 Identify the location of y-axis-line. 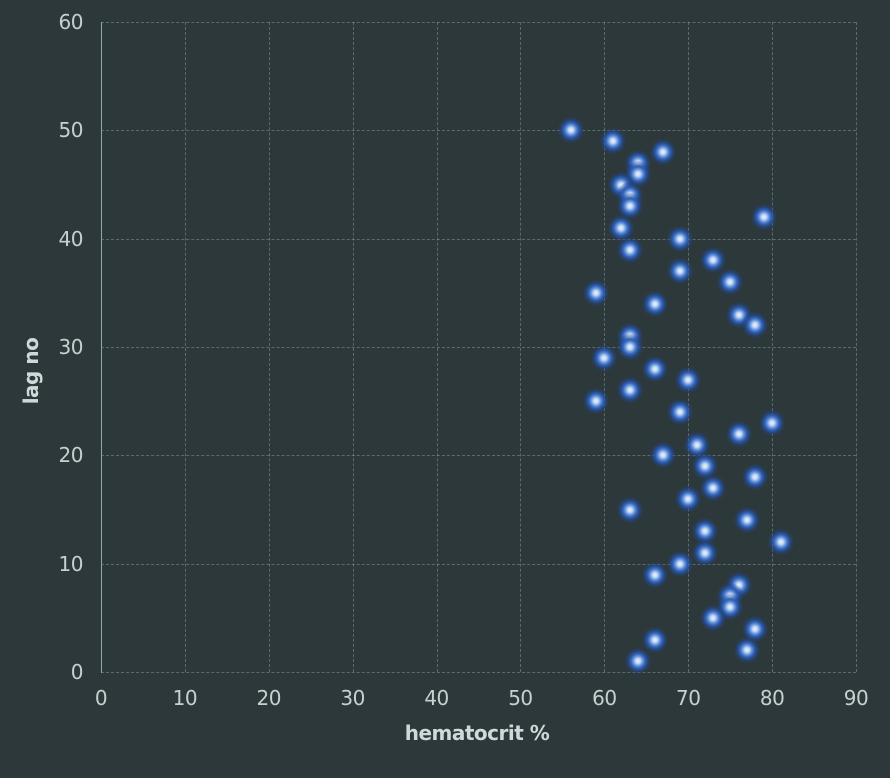
(101, 347).